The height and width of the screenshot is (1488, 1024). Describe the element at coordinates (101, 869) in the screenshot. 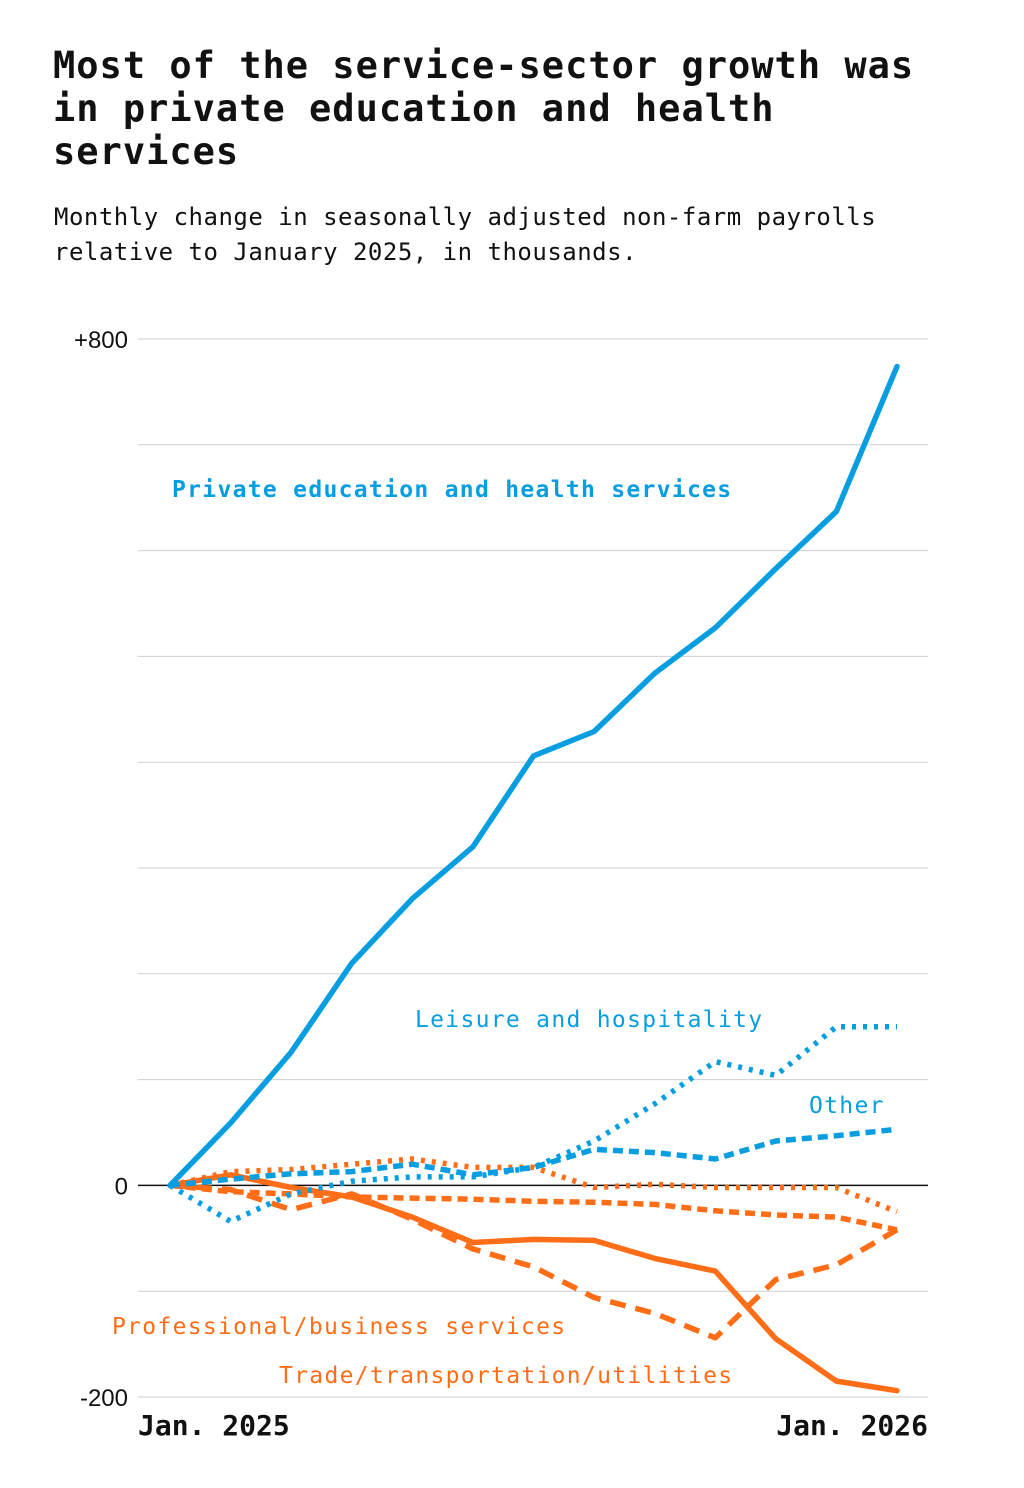

I see `y-axis-ticks: +800 0 -200` at that location.